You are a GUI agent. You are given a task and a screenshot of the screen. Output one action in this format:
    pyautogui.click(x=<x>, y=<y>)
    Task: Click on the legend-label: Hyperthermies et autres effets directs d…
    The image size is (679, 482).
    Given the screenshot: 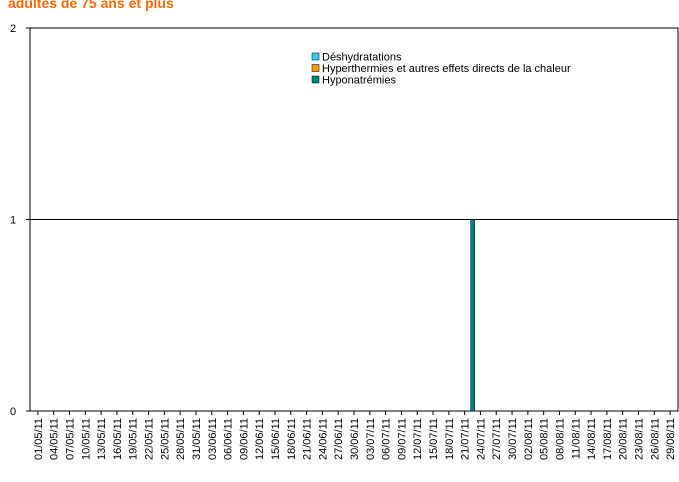 What is the action you would take?
    pyautogui.click(x=446, y=69)
    